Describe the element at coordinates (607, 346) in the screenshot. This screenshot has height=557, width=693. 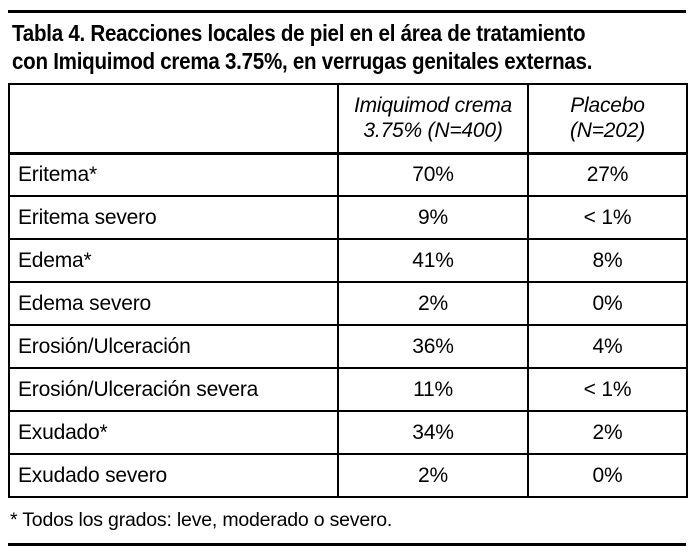
I see `placebo-value: 4%` at that location.